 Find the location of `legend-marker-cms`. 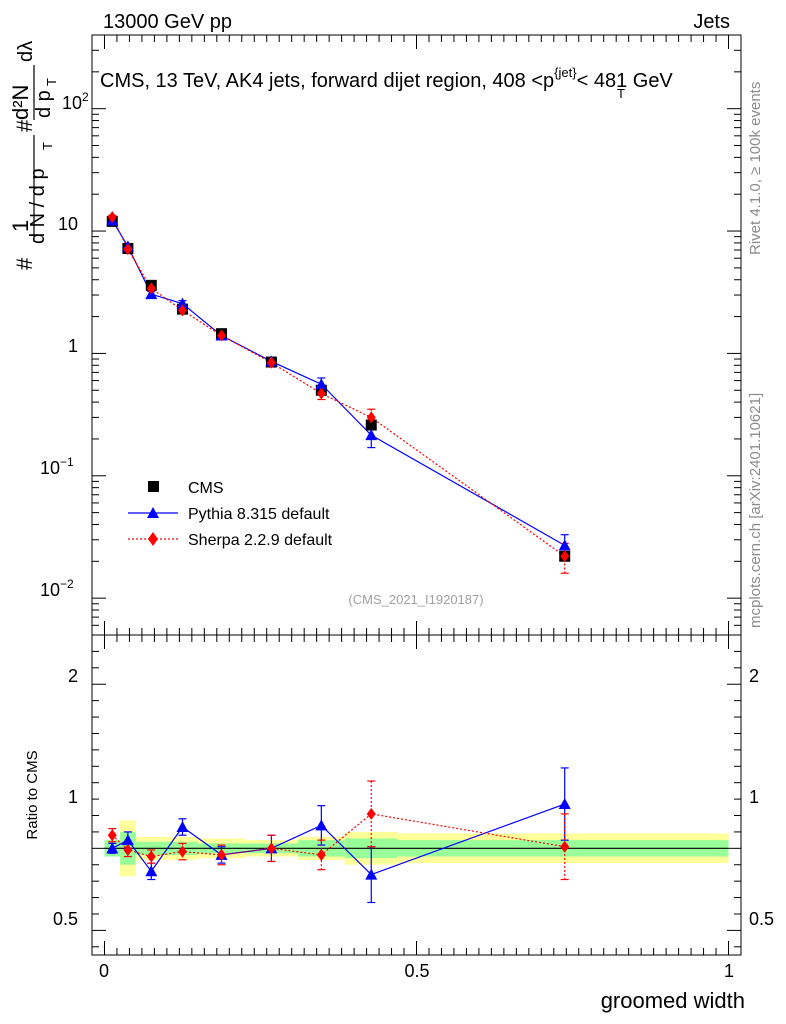

legend-marker-cms is located at coordinates (153, 486).